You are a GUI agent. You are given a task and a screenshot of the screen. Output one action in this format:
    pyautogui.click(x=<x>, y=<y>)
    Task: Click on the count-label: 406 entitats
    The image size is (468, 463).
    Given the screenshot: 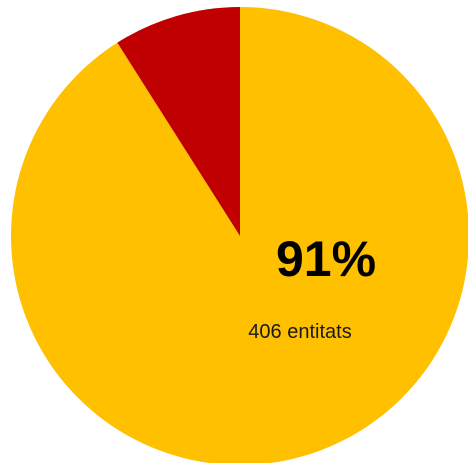 What is the action you would take?
    pyautogui.click(x=299, y=332)
    